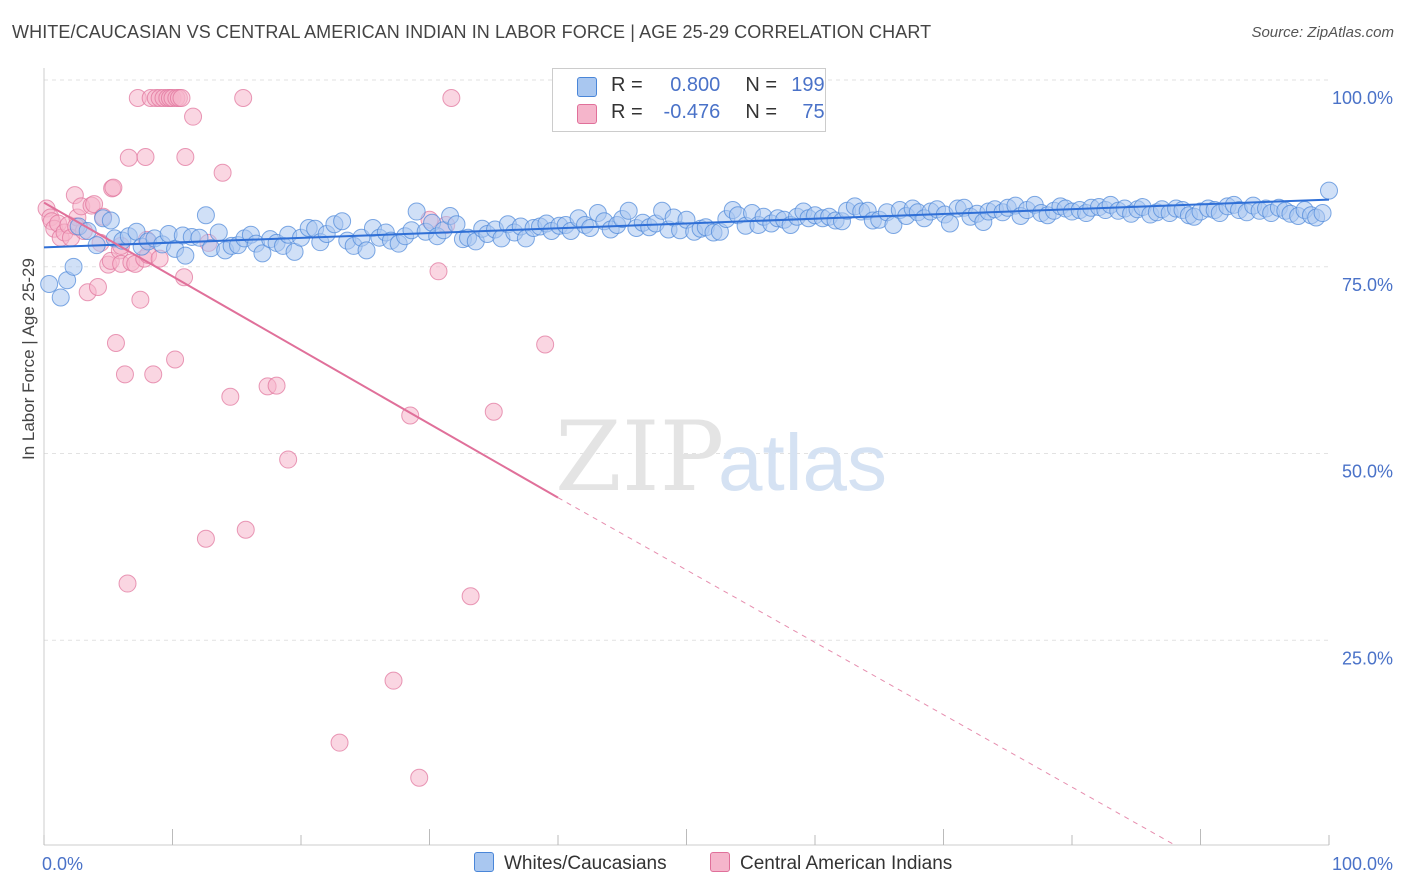 The image size is (1406, 892). What do you see at coordinates (813, 112) in the screenshot?
I see `legend-n-value-cai: 75` at bounding box center [813, 112].